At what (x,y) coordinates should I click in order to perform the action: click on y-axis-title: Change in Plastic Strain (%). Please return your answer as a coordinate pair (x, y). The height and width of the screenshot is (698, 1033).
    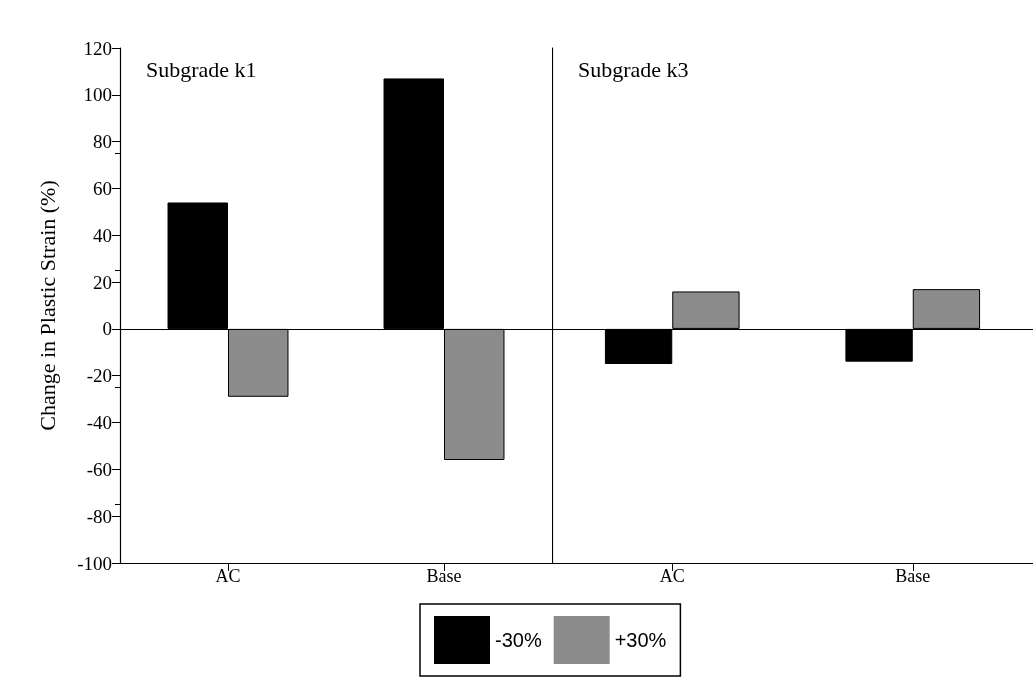
    Looking at the image, I should click on (47, 305).